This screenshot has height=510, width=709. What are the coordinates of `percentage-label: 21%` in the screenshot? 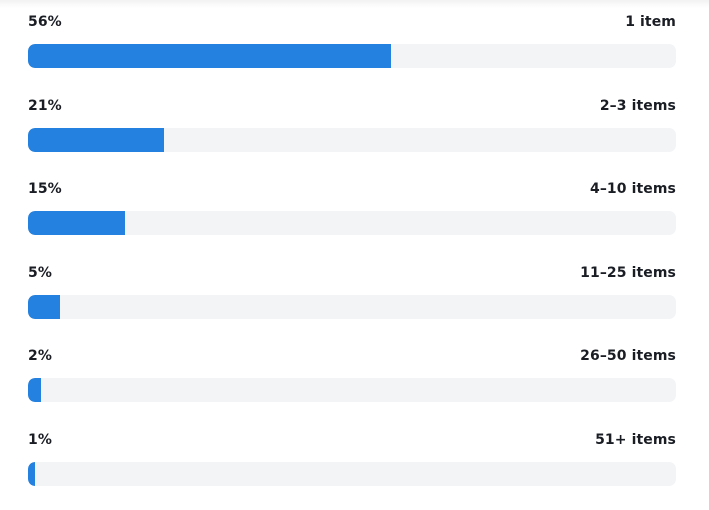 It's located at (45, 105).